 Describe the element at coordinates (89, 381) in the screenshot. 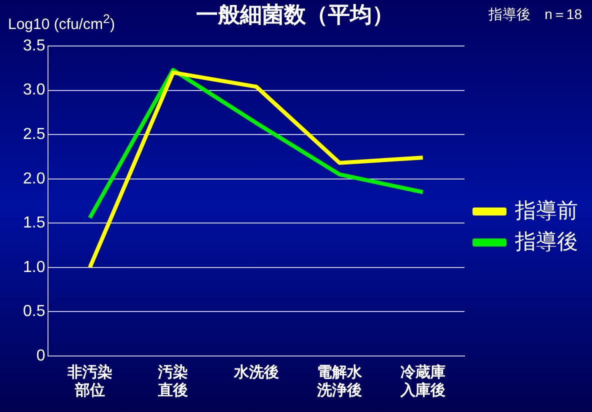

I see `x-tick-label: 非汚染部位` at that location.